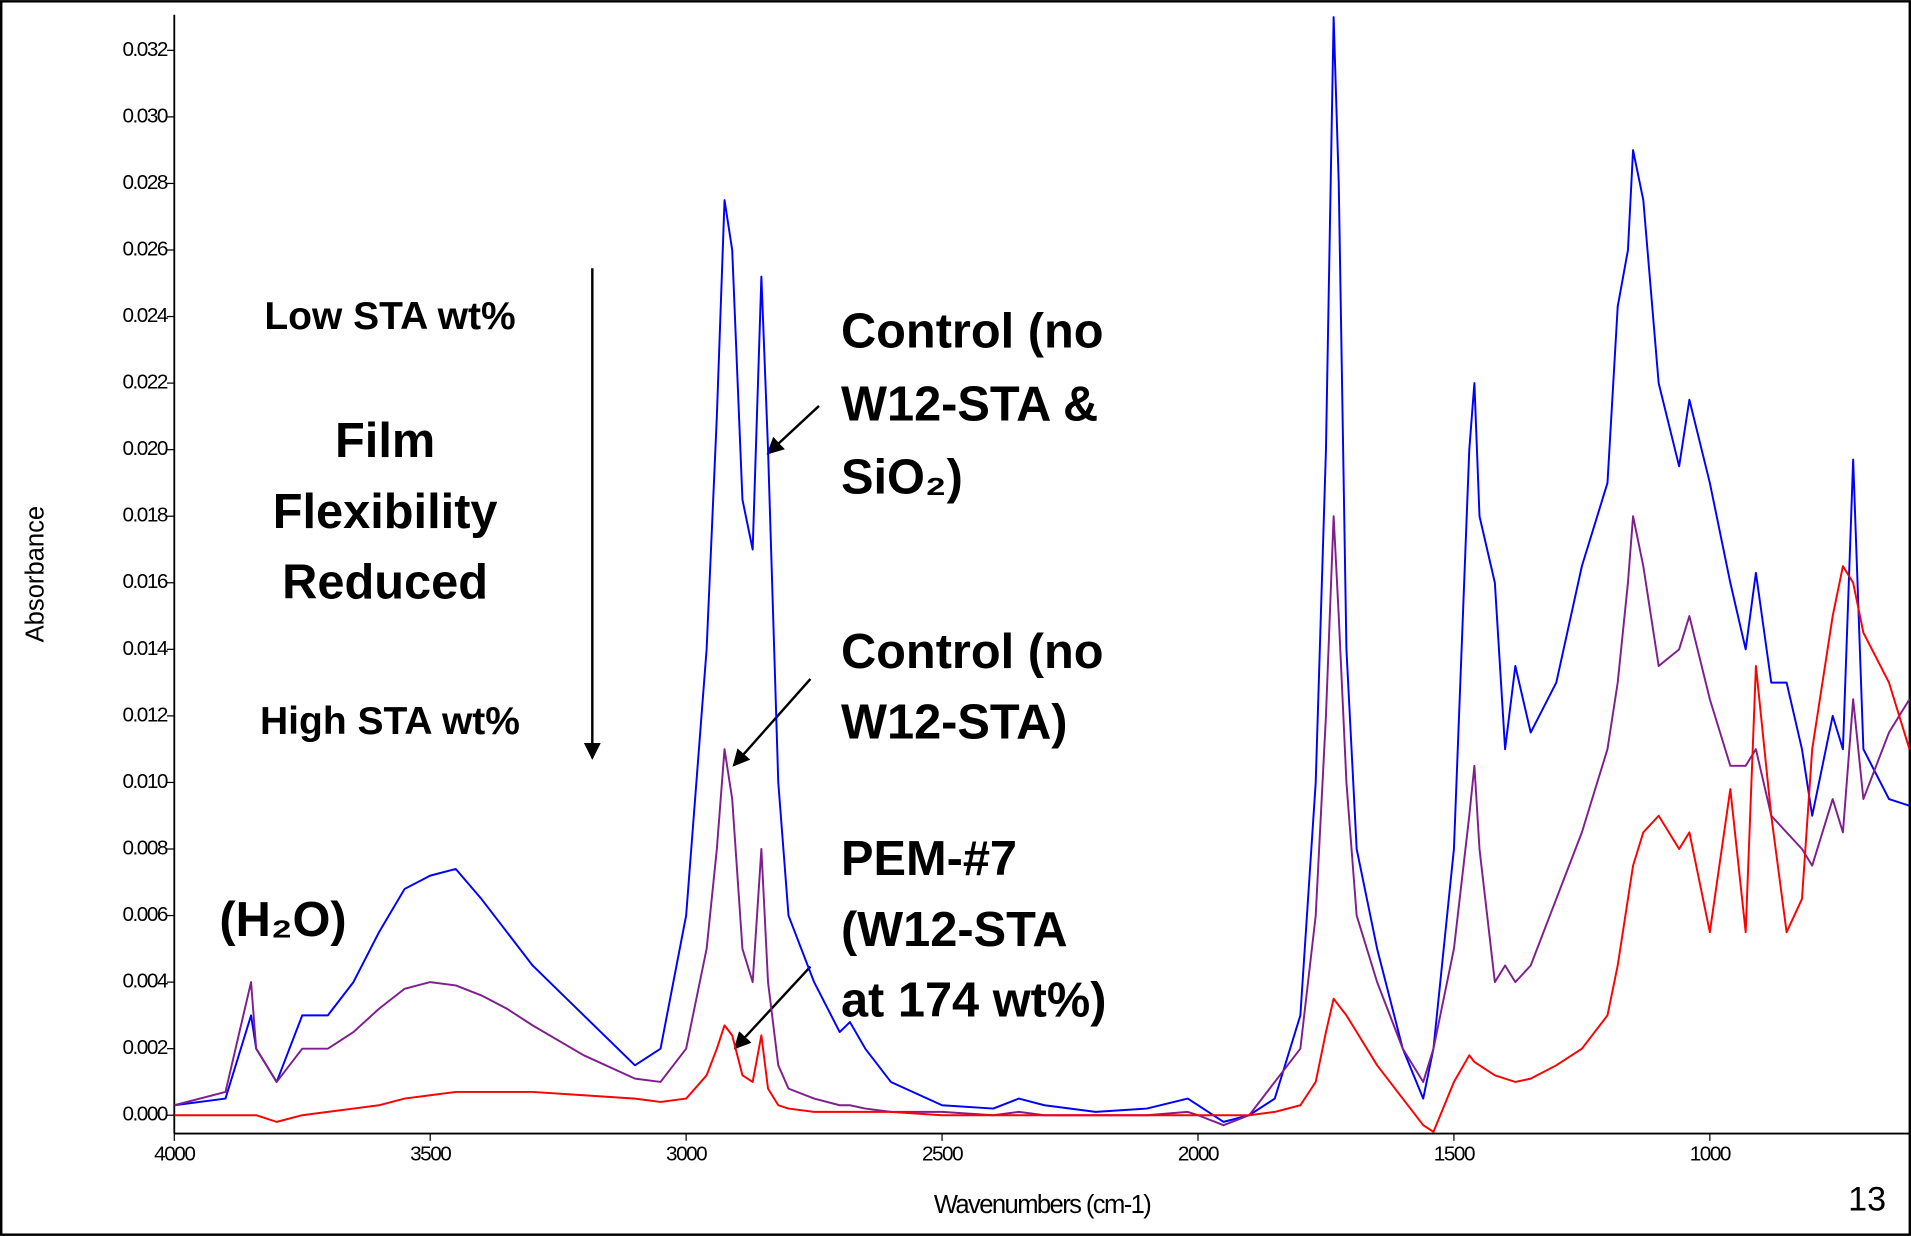 The width and height of the screenshot is (1911, 1236). What do you see at coordinates (35, 574) in the screenshot?
I see `y-axis-label: Absorbance` at bounding box center [35, 574].